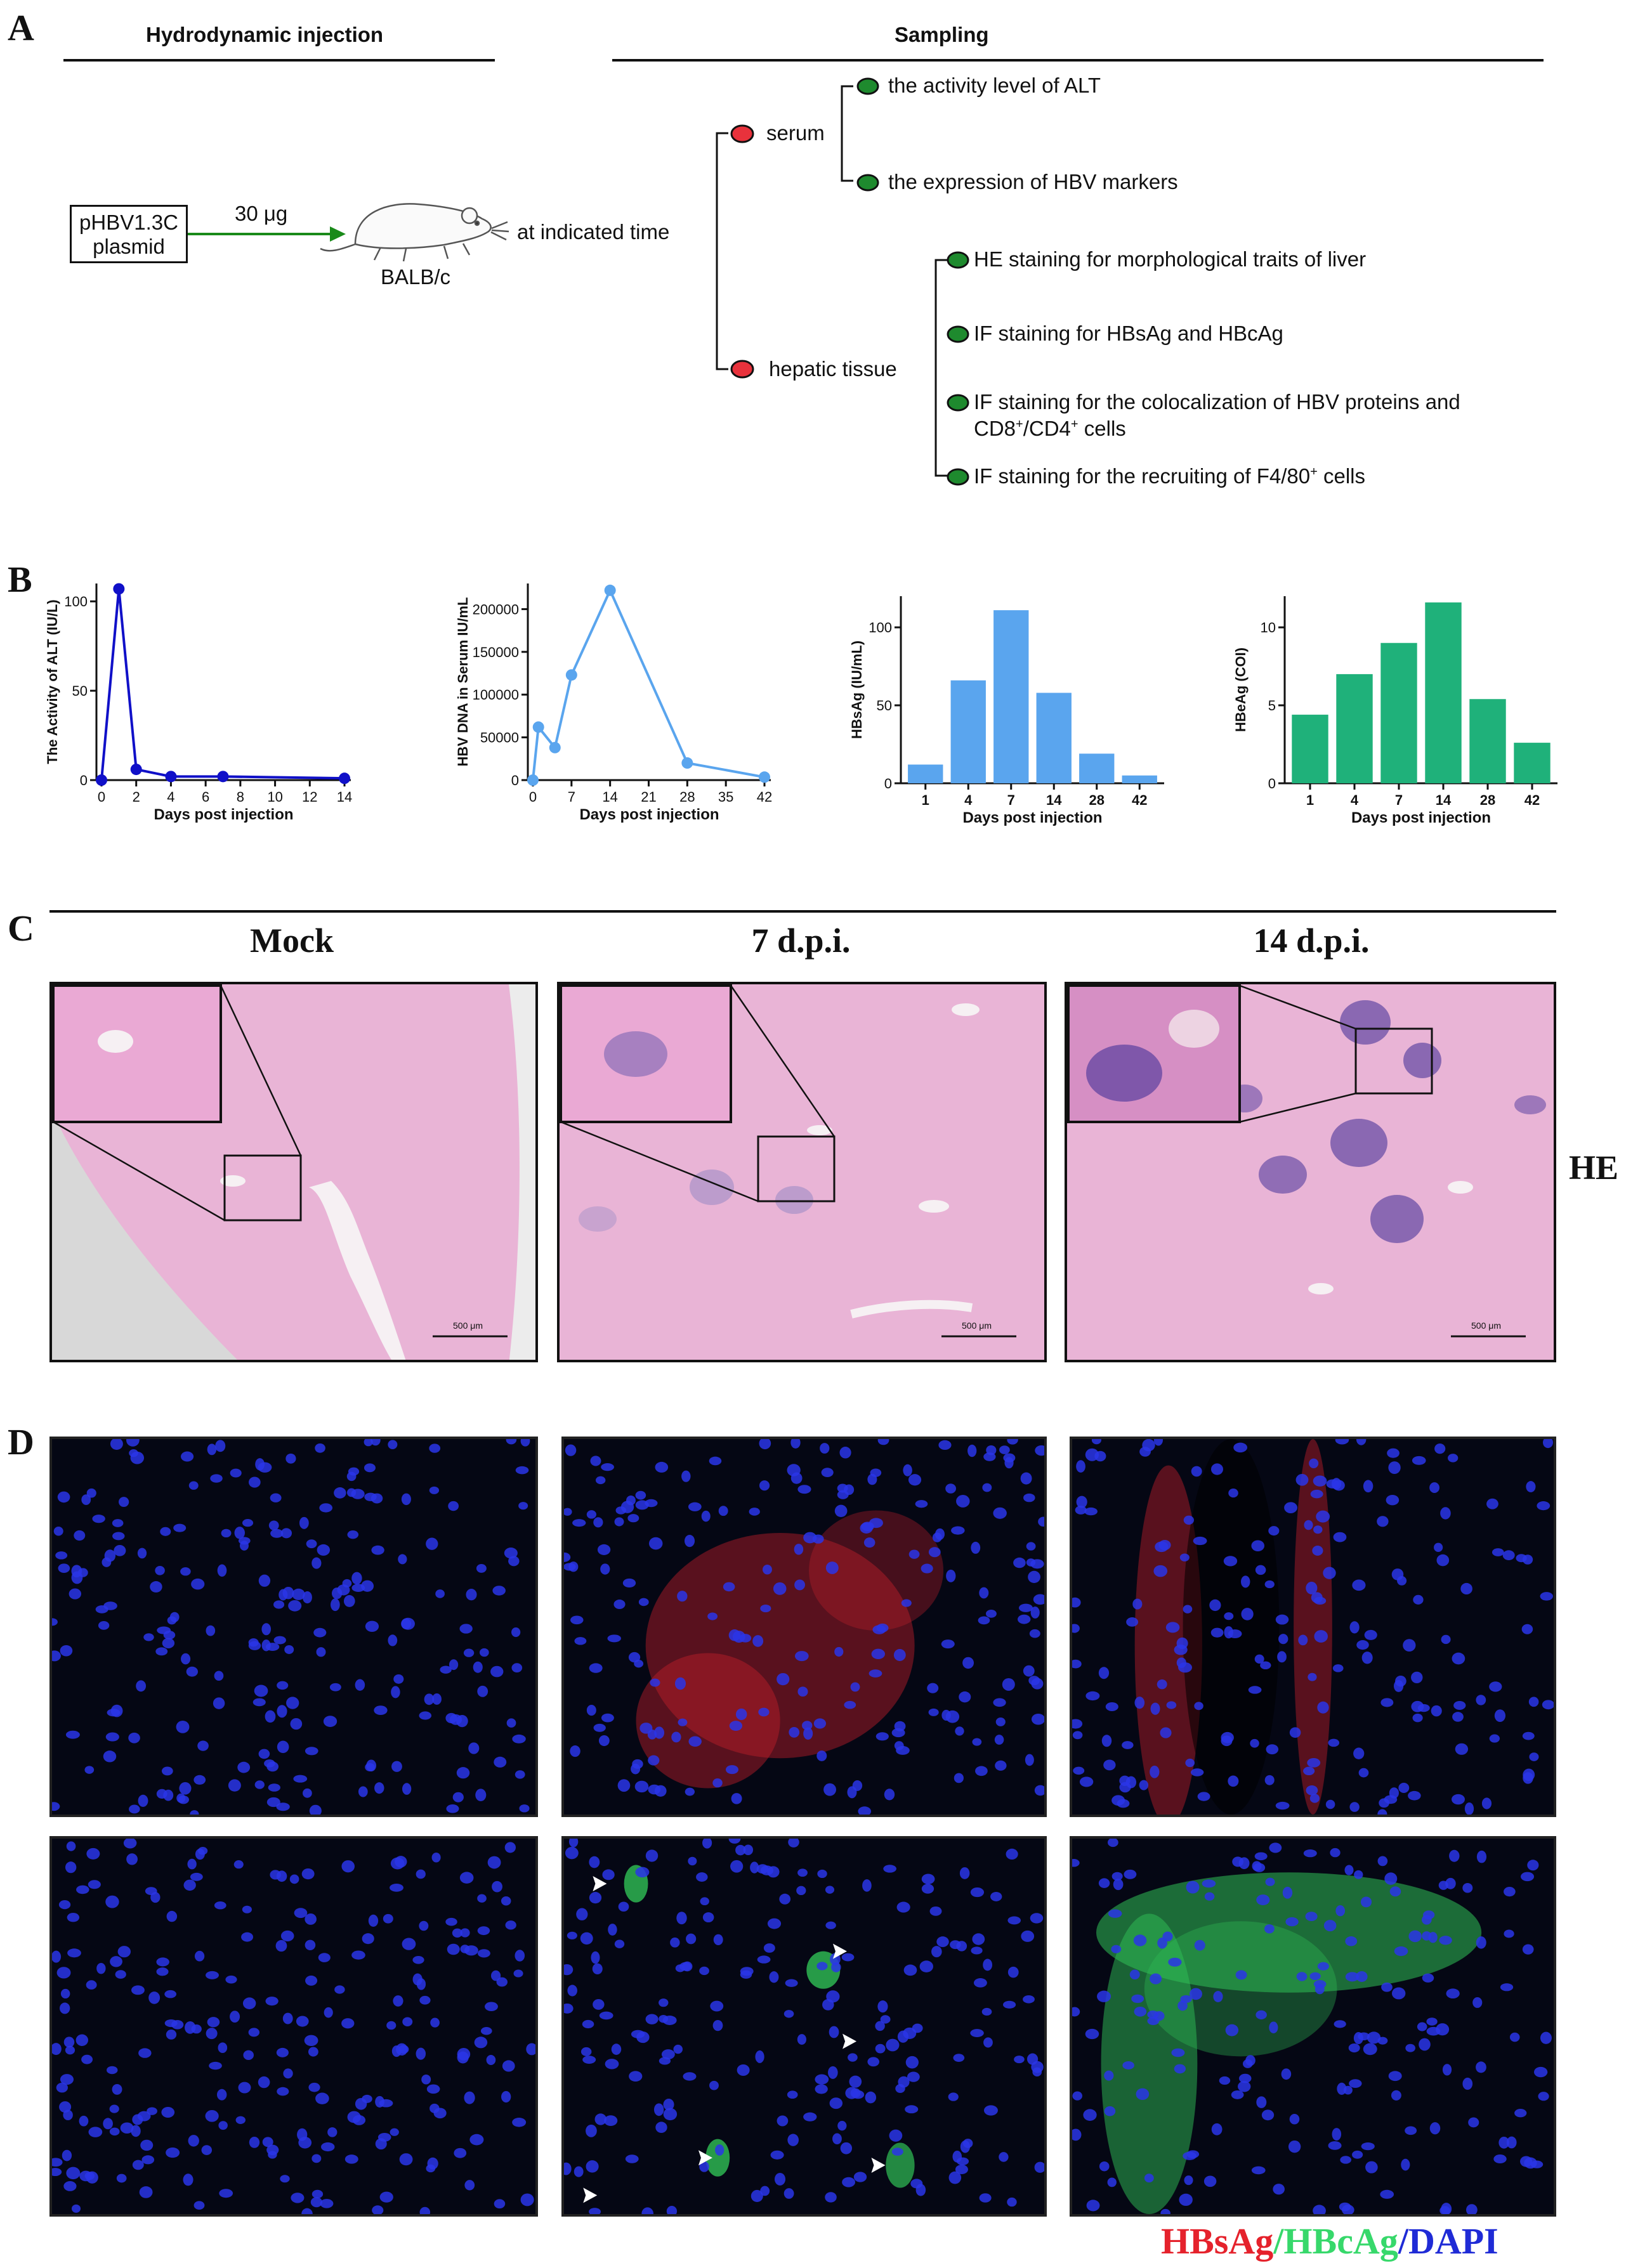 This screenshot has height=2268, width=1626. What do you see at coordinates (414, 232) in the screenshot?
I see `mouse-icon` at bounding box center [414, 232].